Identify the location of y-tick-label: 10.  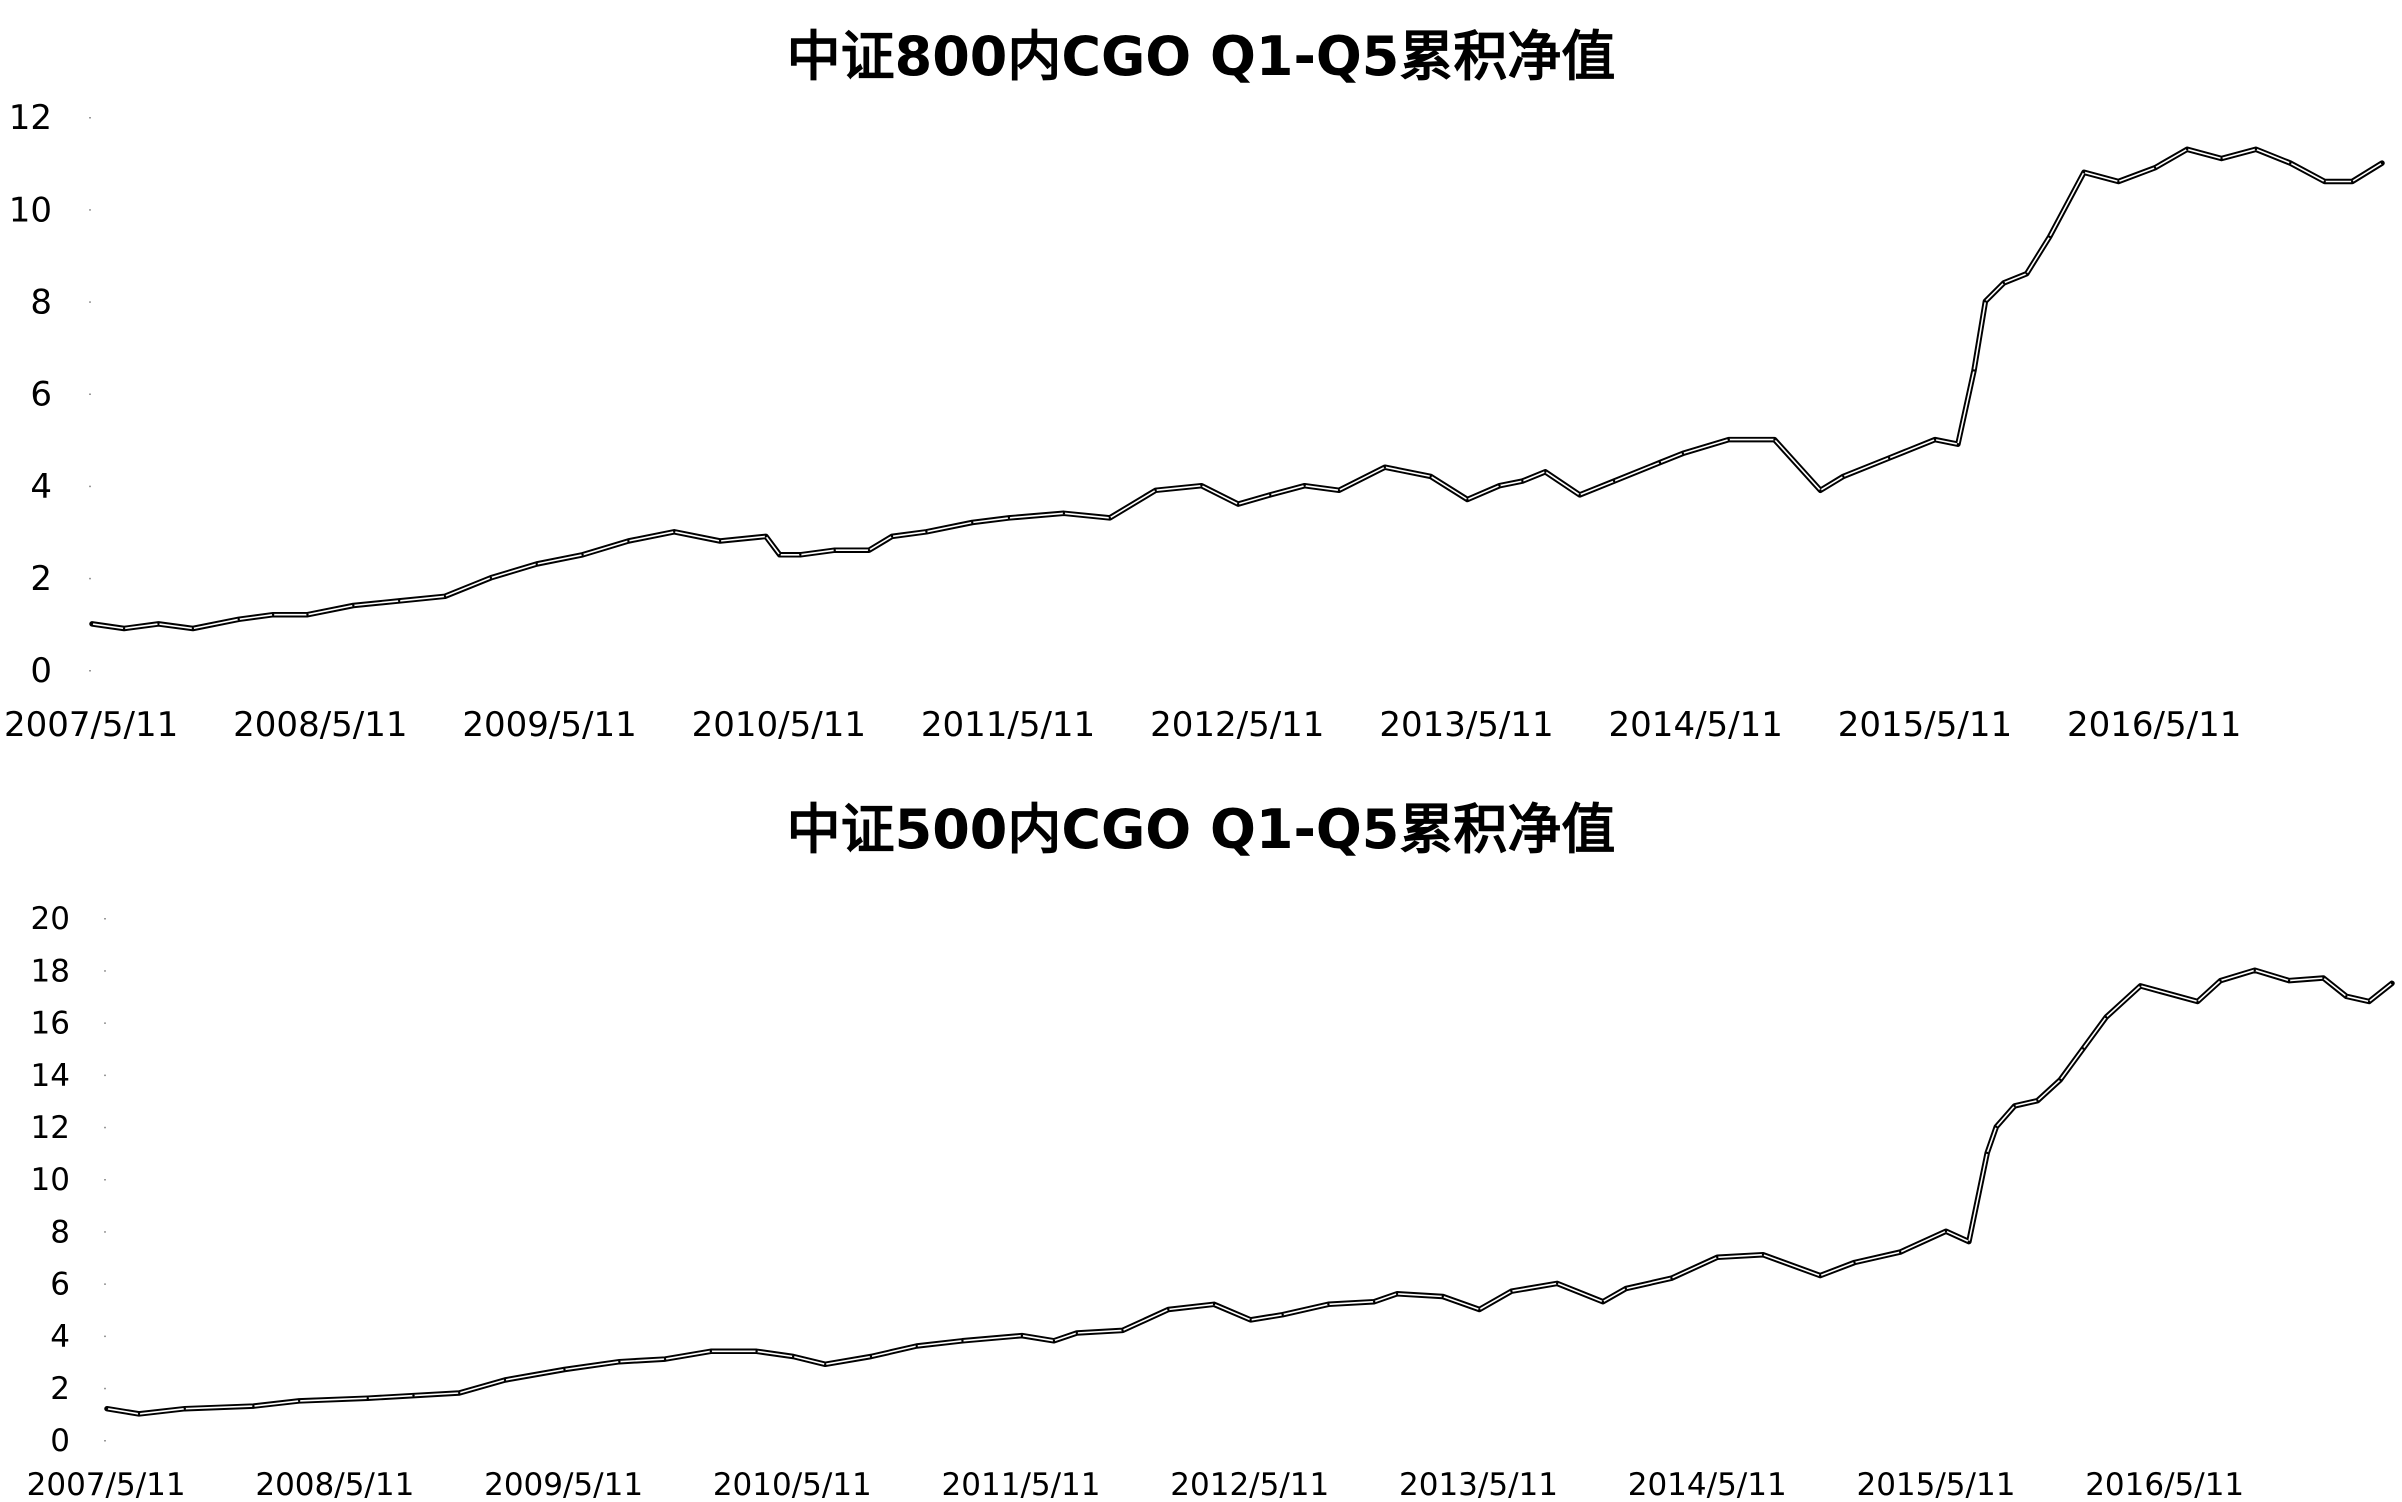
(30, 210).